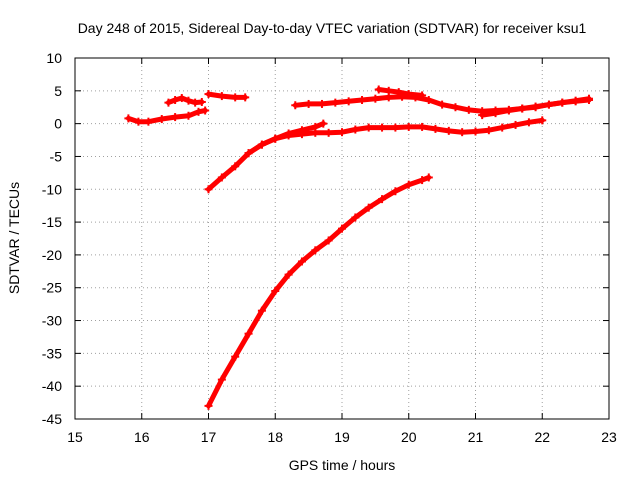  What do you see at coordinates (52, 255) in the screenshot?
I see `y-tick-label: -20` at bounding box center [52, 255].